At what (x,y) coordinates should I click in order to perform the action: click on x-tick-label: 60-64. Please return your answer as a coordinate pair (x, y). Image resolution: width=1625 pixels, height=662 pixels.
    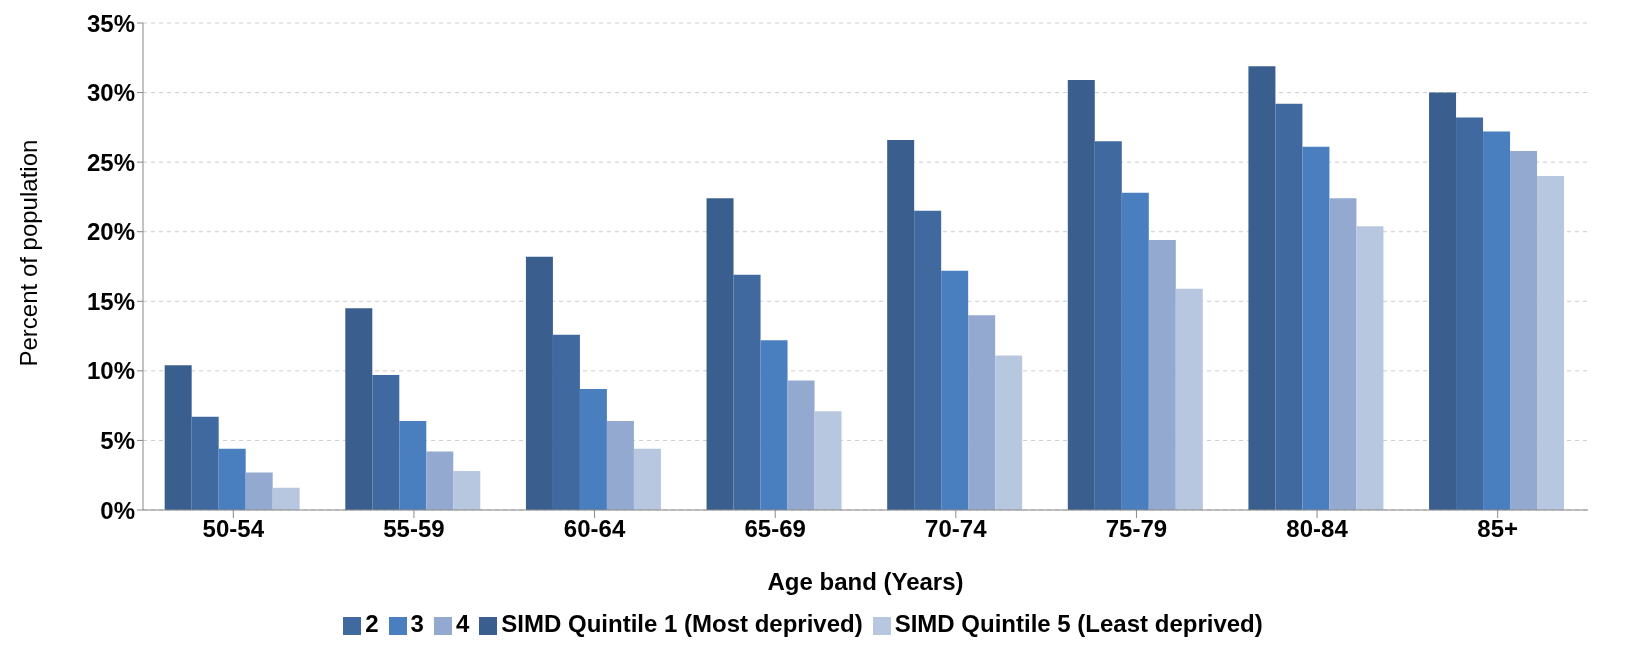
    Looking at the image, I should click on (594, 529).